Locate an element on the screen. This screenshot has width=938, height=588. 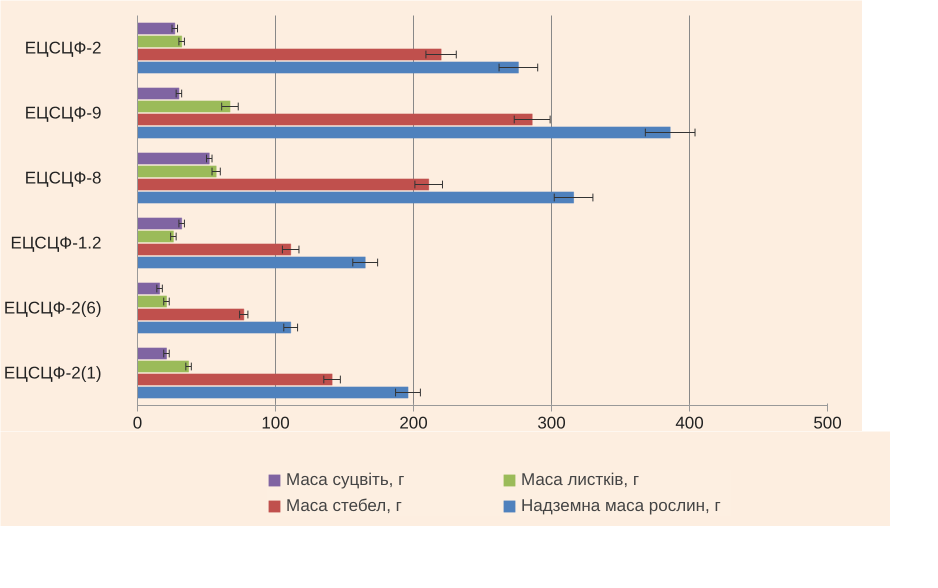
x-tick-label: 0 is located at coordinates (137, 423).